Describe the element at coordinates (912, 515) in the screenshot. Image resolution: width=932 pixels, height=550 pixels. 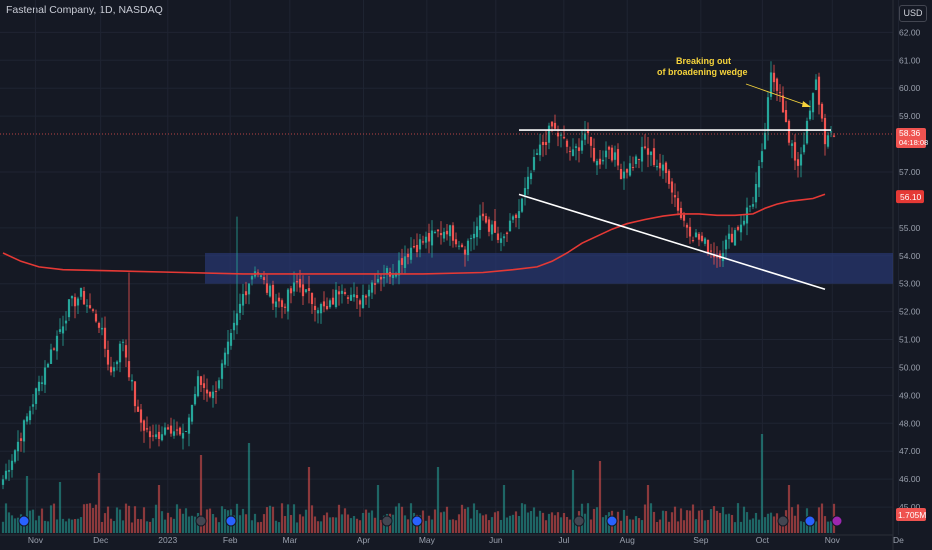
I see `volume-value: 1.705M` at that location.